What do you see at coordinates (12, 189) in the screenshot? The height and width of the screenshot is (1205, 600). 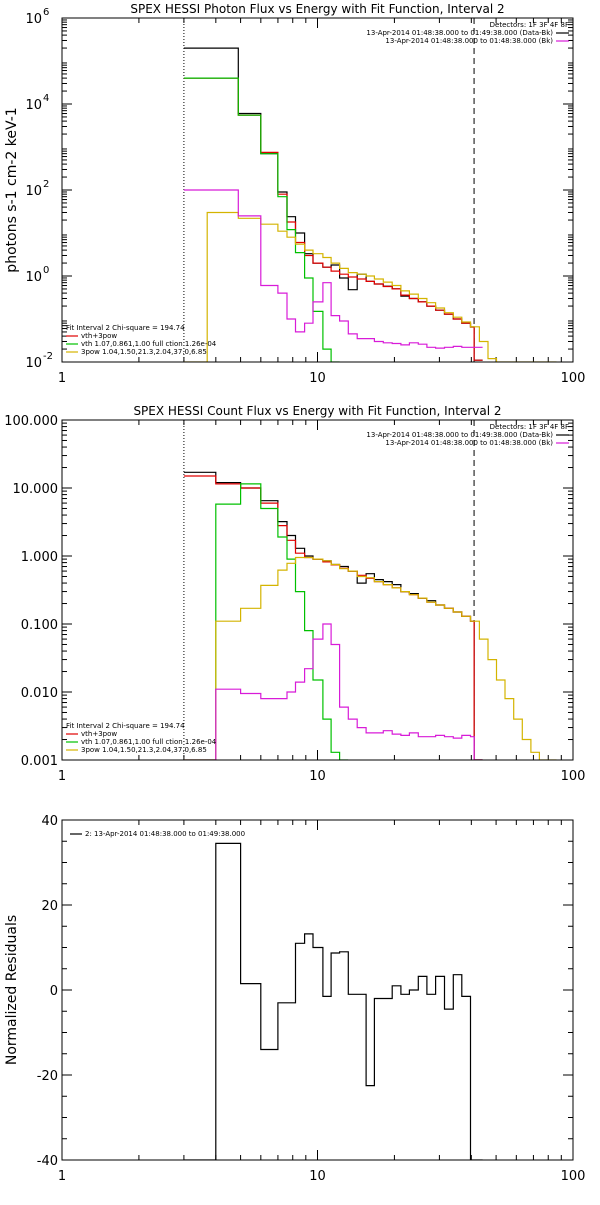 I see `y-axis-label: photons s-1 cm-2 keV-1` at bounding box center [12, 189].